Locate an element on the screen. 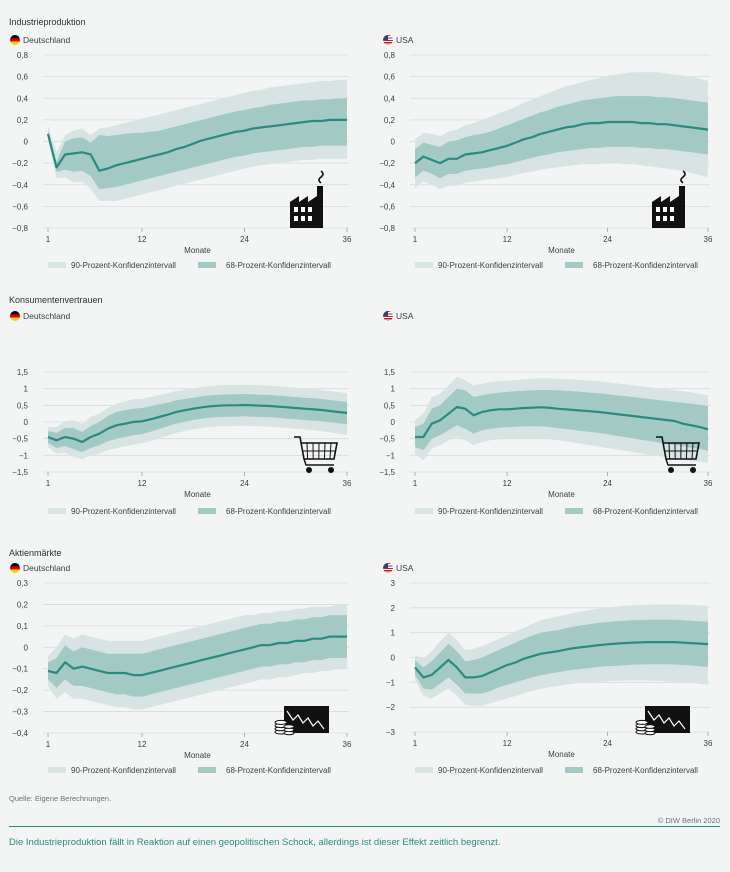 This screenshot has width=730, height=872. us-flag-icon is located at coordinates (388, 40).